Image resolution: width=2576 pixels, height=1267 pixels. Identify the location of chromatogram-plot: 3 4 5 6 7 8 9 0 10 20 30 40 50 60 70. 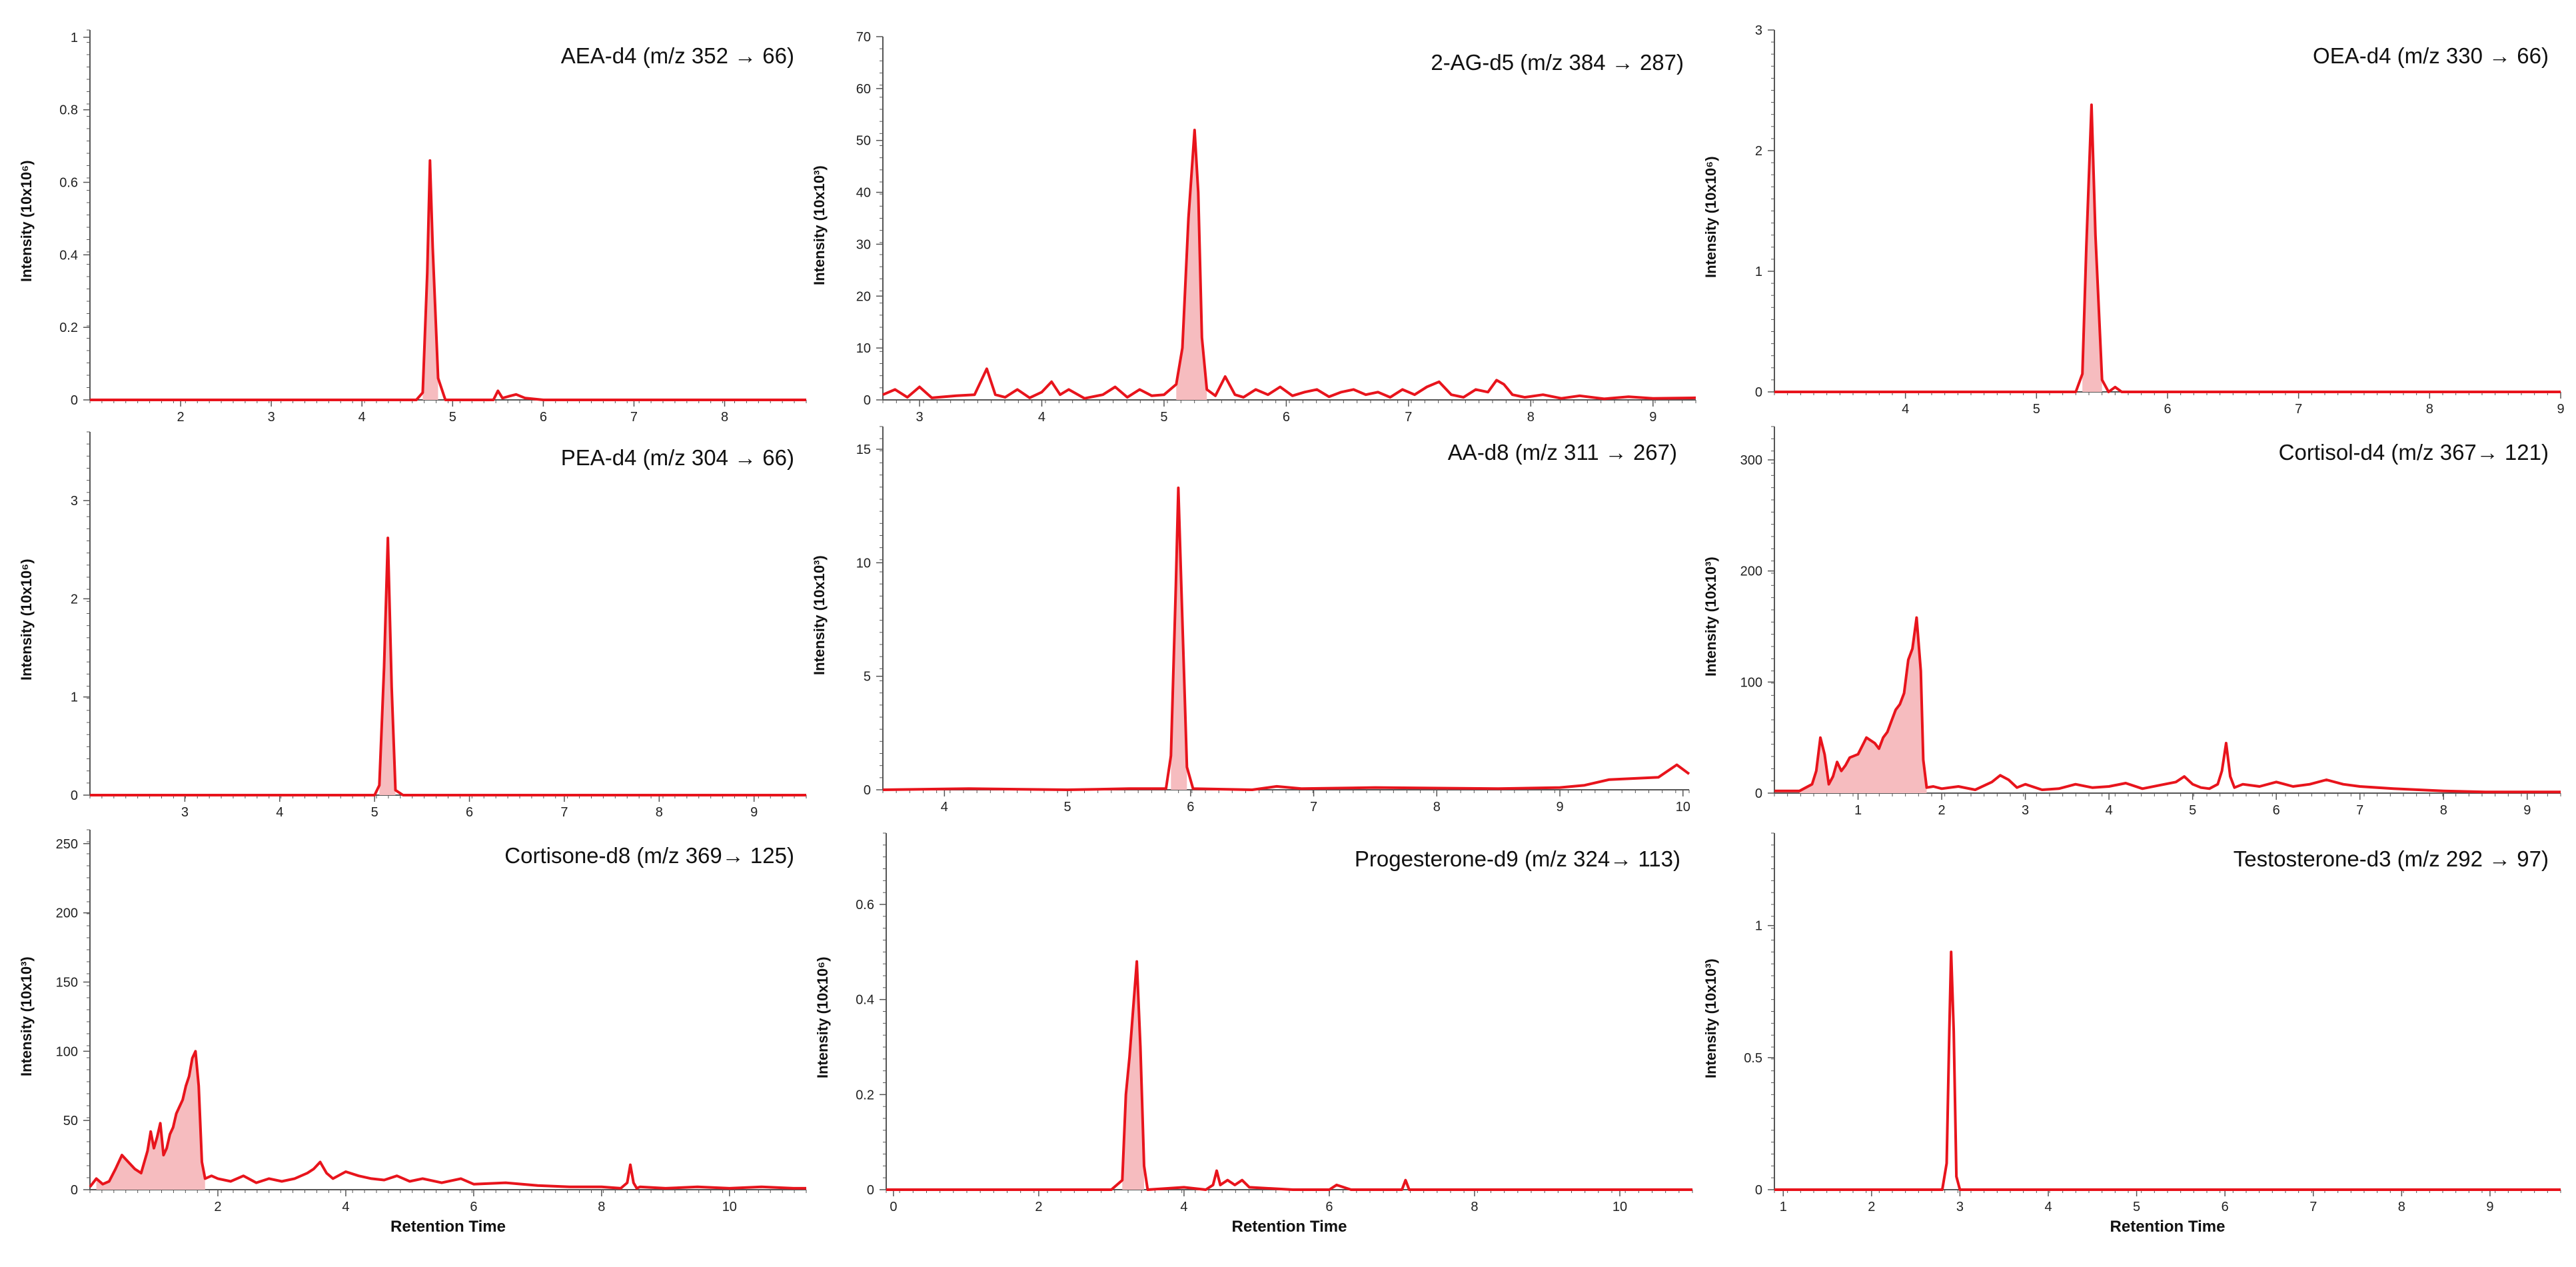
(1276, 227).